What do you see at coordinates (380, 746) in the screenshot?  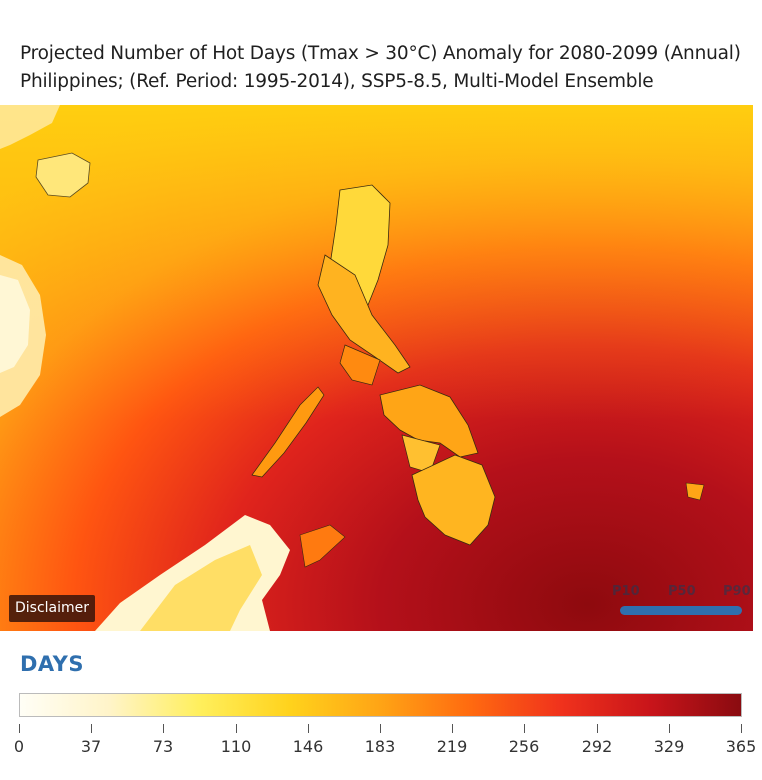 I see `legend-tick-label: 183` at bounding box center [380, 746].